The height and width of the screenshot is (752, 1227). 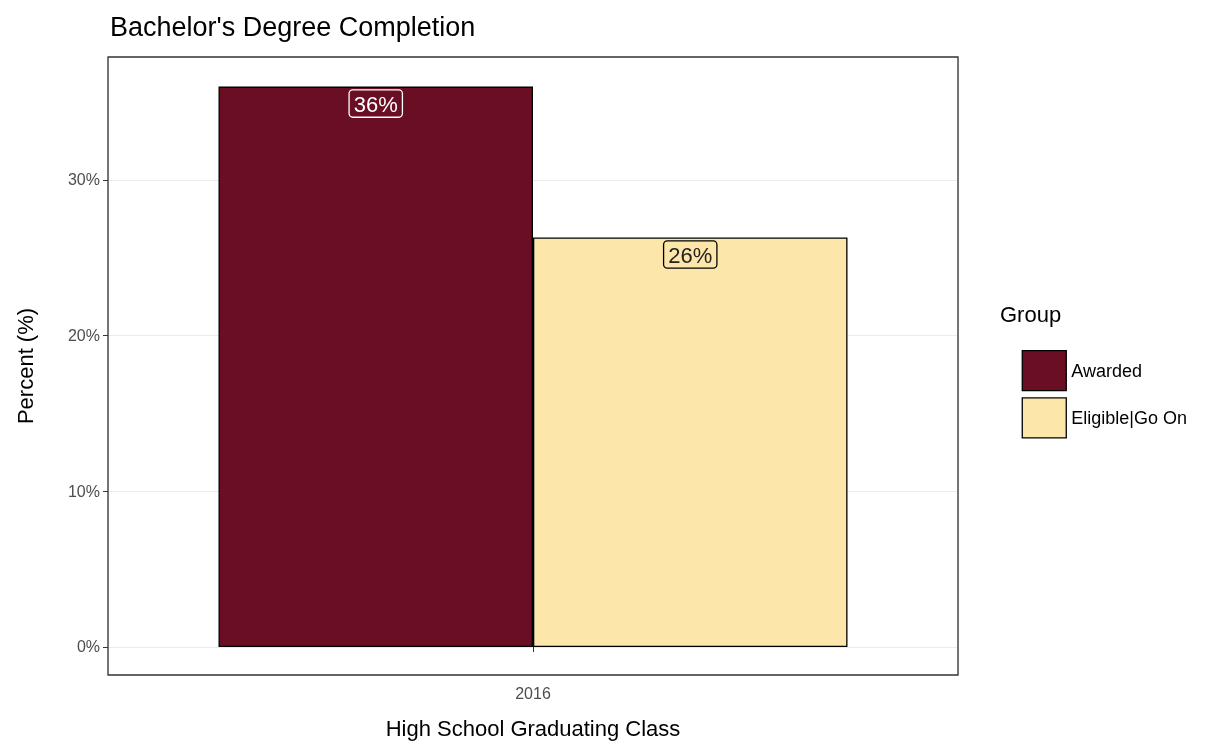 What do you see at coordinates (375, 105) in the screenshot?
I see `data-label: 36%` at bounding box center [375, 105].